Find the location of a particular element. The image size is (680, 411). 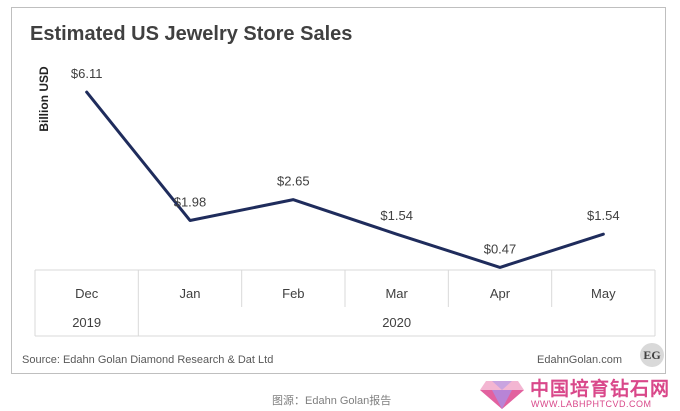

image-caption: 图源：Edahn Golan报告 is located at coordinates (332, 401).